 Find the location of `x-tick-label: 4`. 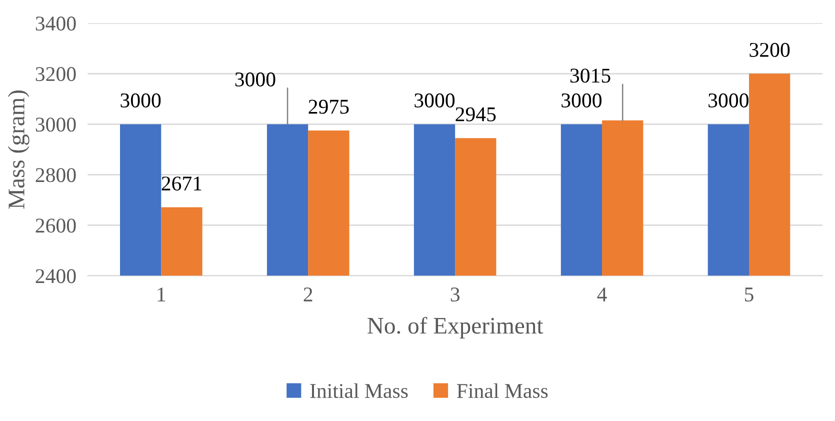

x-tick-label: 4 is located at coordinates (602, 295).